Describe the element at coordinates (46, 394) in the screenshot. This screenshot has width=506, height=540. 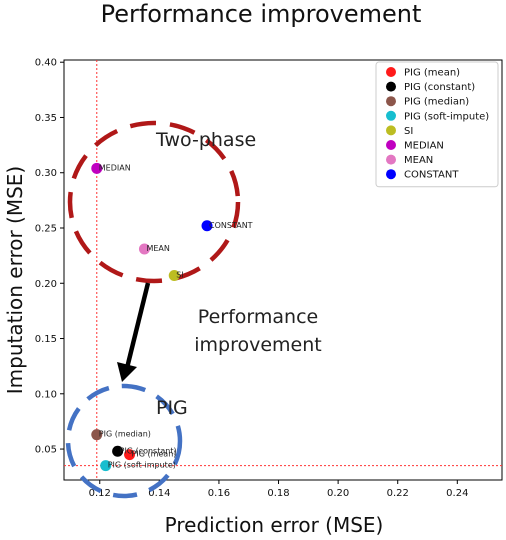
I see `y-tick-label: 0.10` at that location.